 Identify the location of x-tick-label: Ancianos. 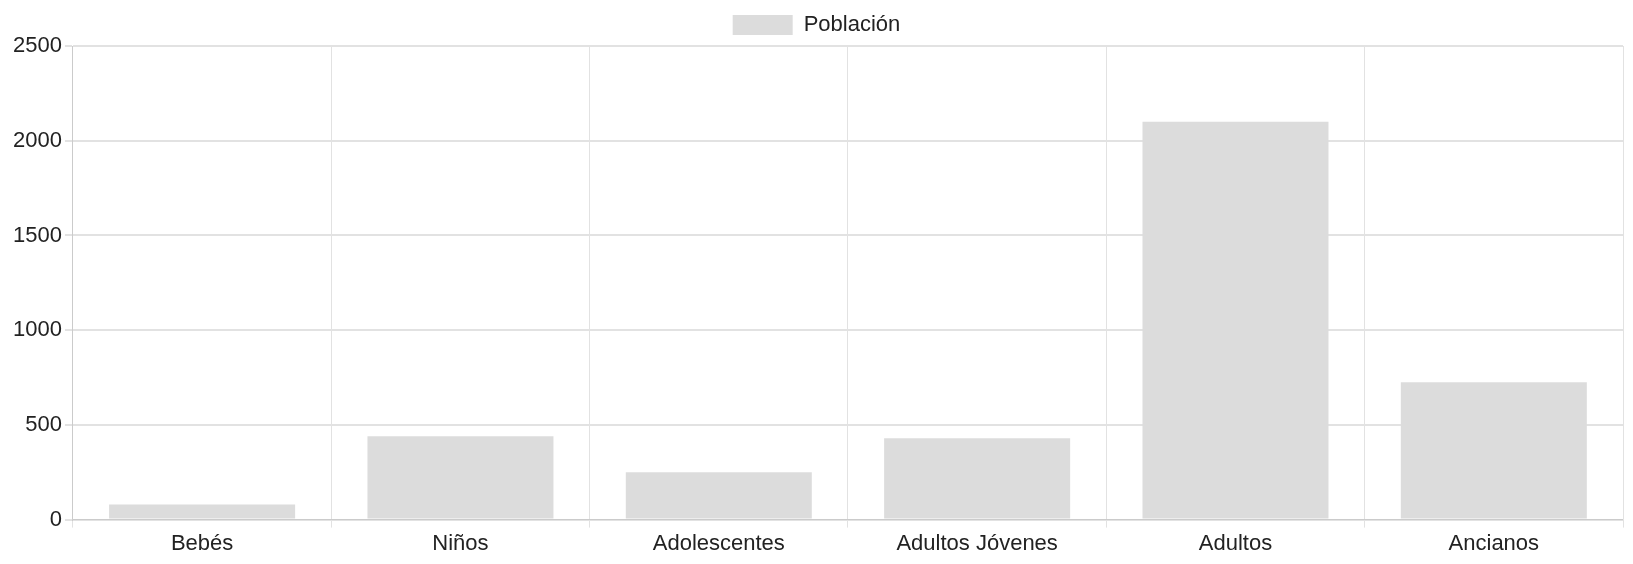
(1494, 542).